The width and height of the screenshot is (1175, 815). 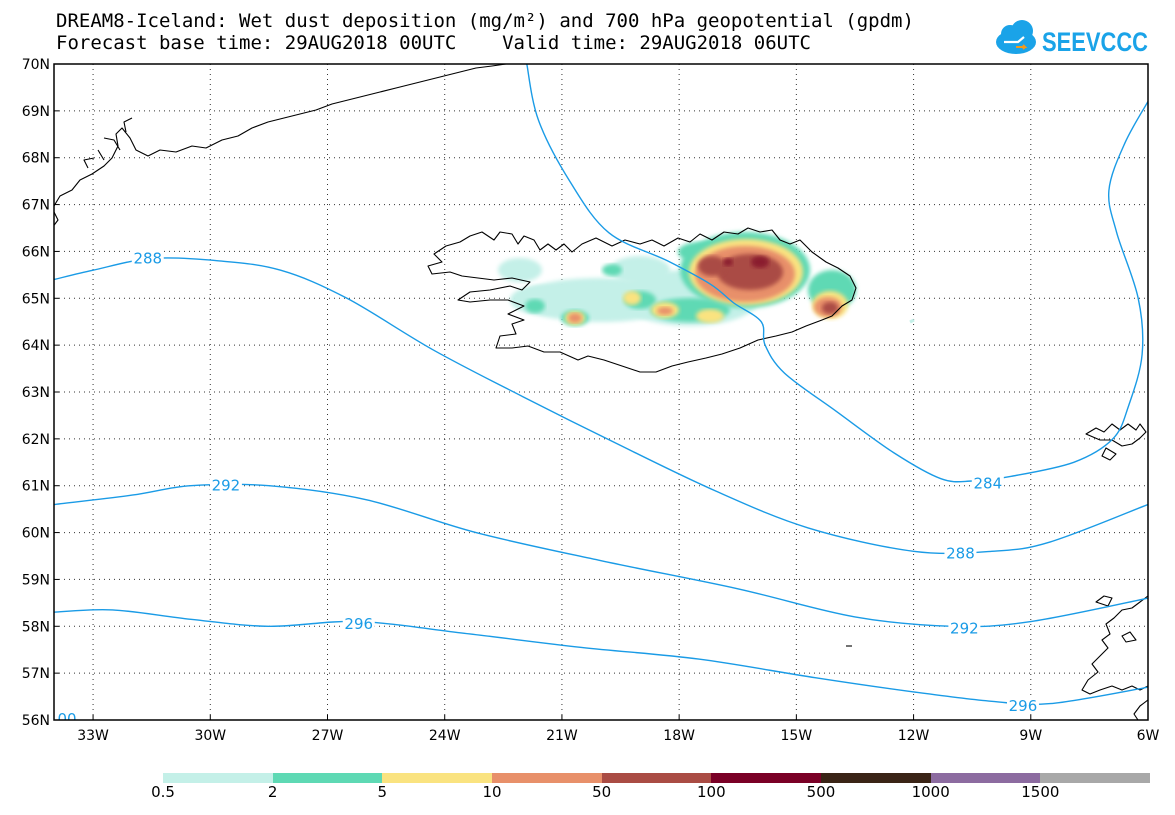 I want to click on lon-tick-label: 21W, so click(x=562, y=736).